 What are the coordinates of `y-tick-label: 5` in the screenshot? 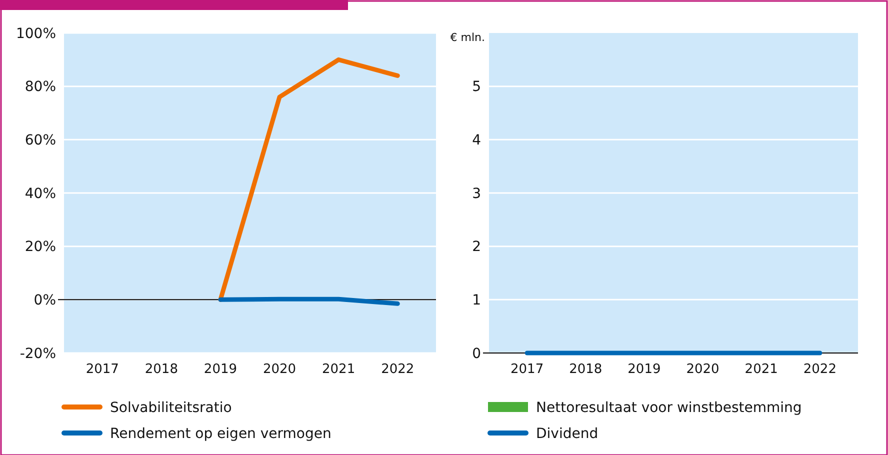 It's located at (476, 87).